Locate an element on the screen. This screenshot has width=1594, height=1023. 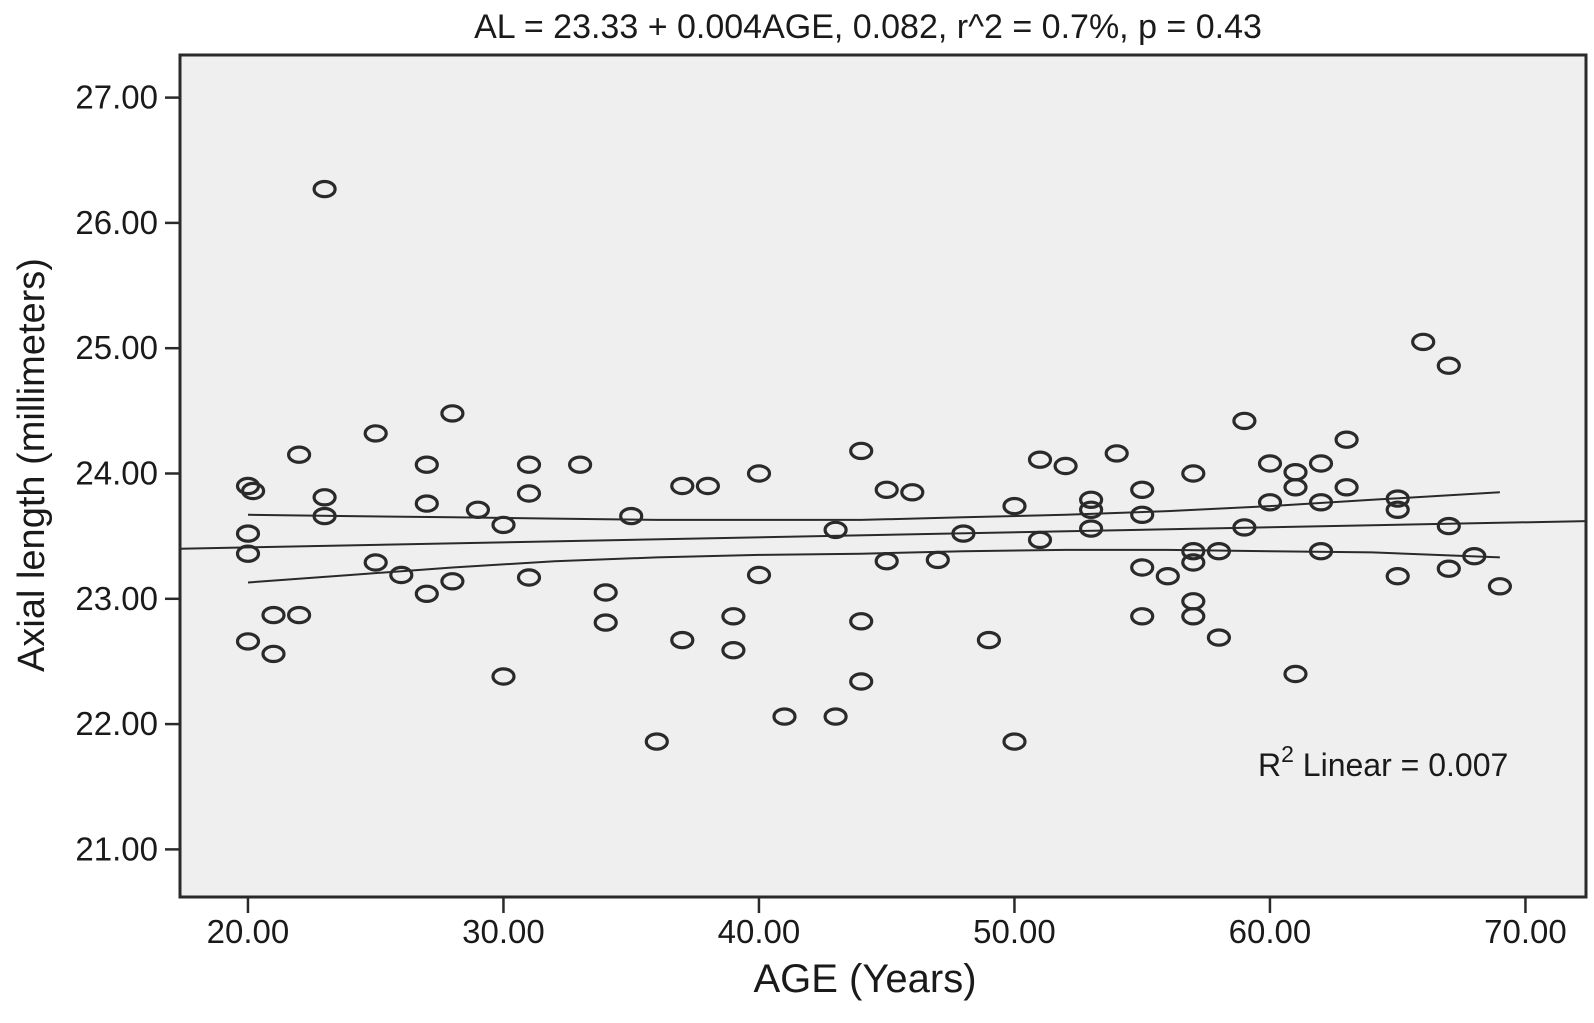
r-squared-value: Linear = 0.007 is located at coordinates (1401, 765).